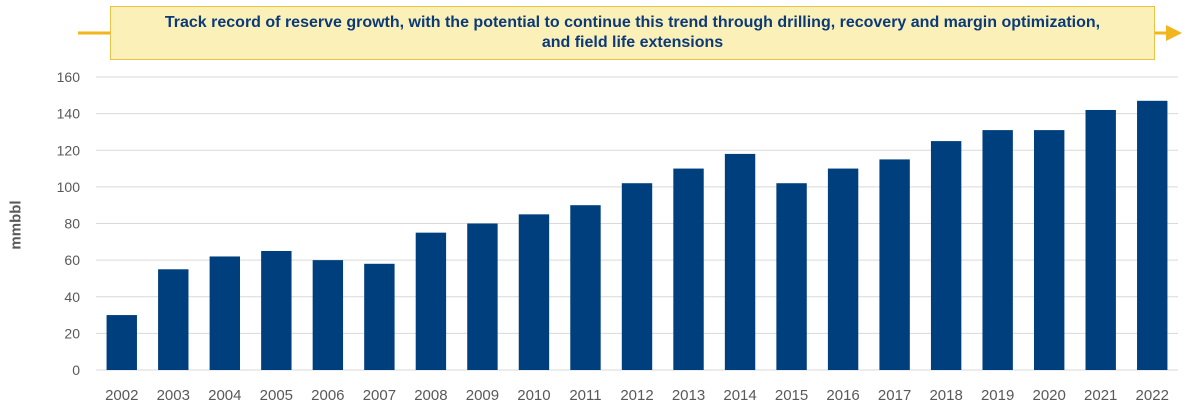 Image resolution: width=1197 pixels, height=413 pixels. What do you see at coordinates (16, 225) in the screenshot?
I see `y-axis-label: mmbbl` at bounding box center [16, 225].